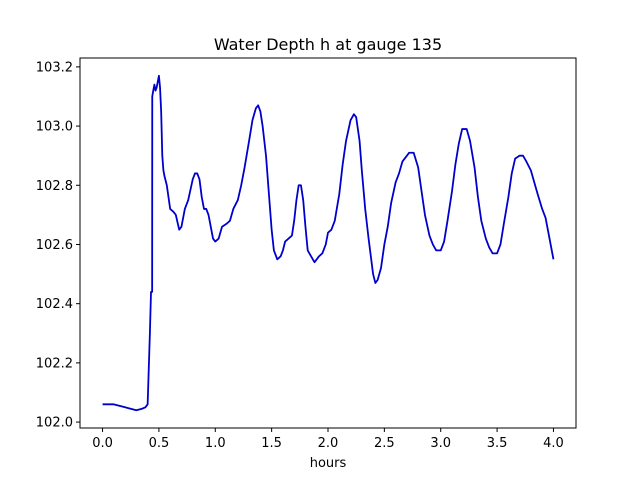 Image resolution: width=640 pixels, height=480 pixels. I want to click on x-tick-label: 0.5, so click(159, 443).